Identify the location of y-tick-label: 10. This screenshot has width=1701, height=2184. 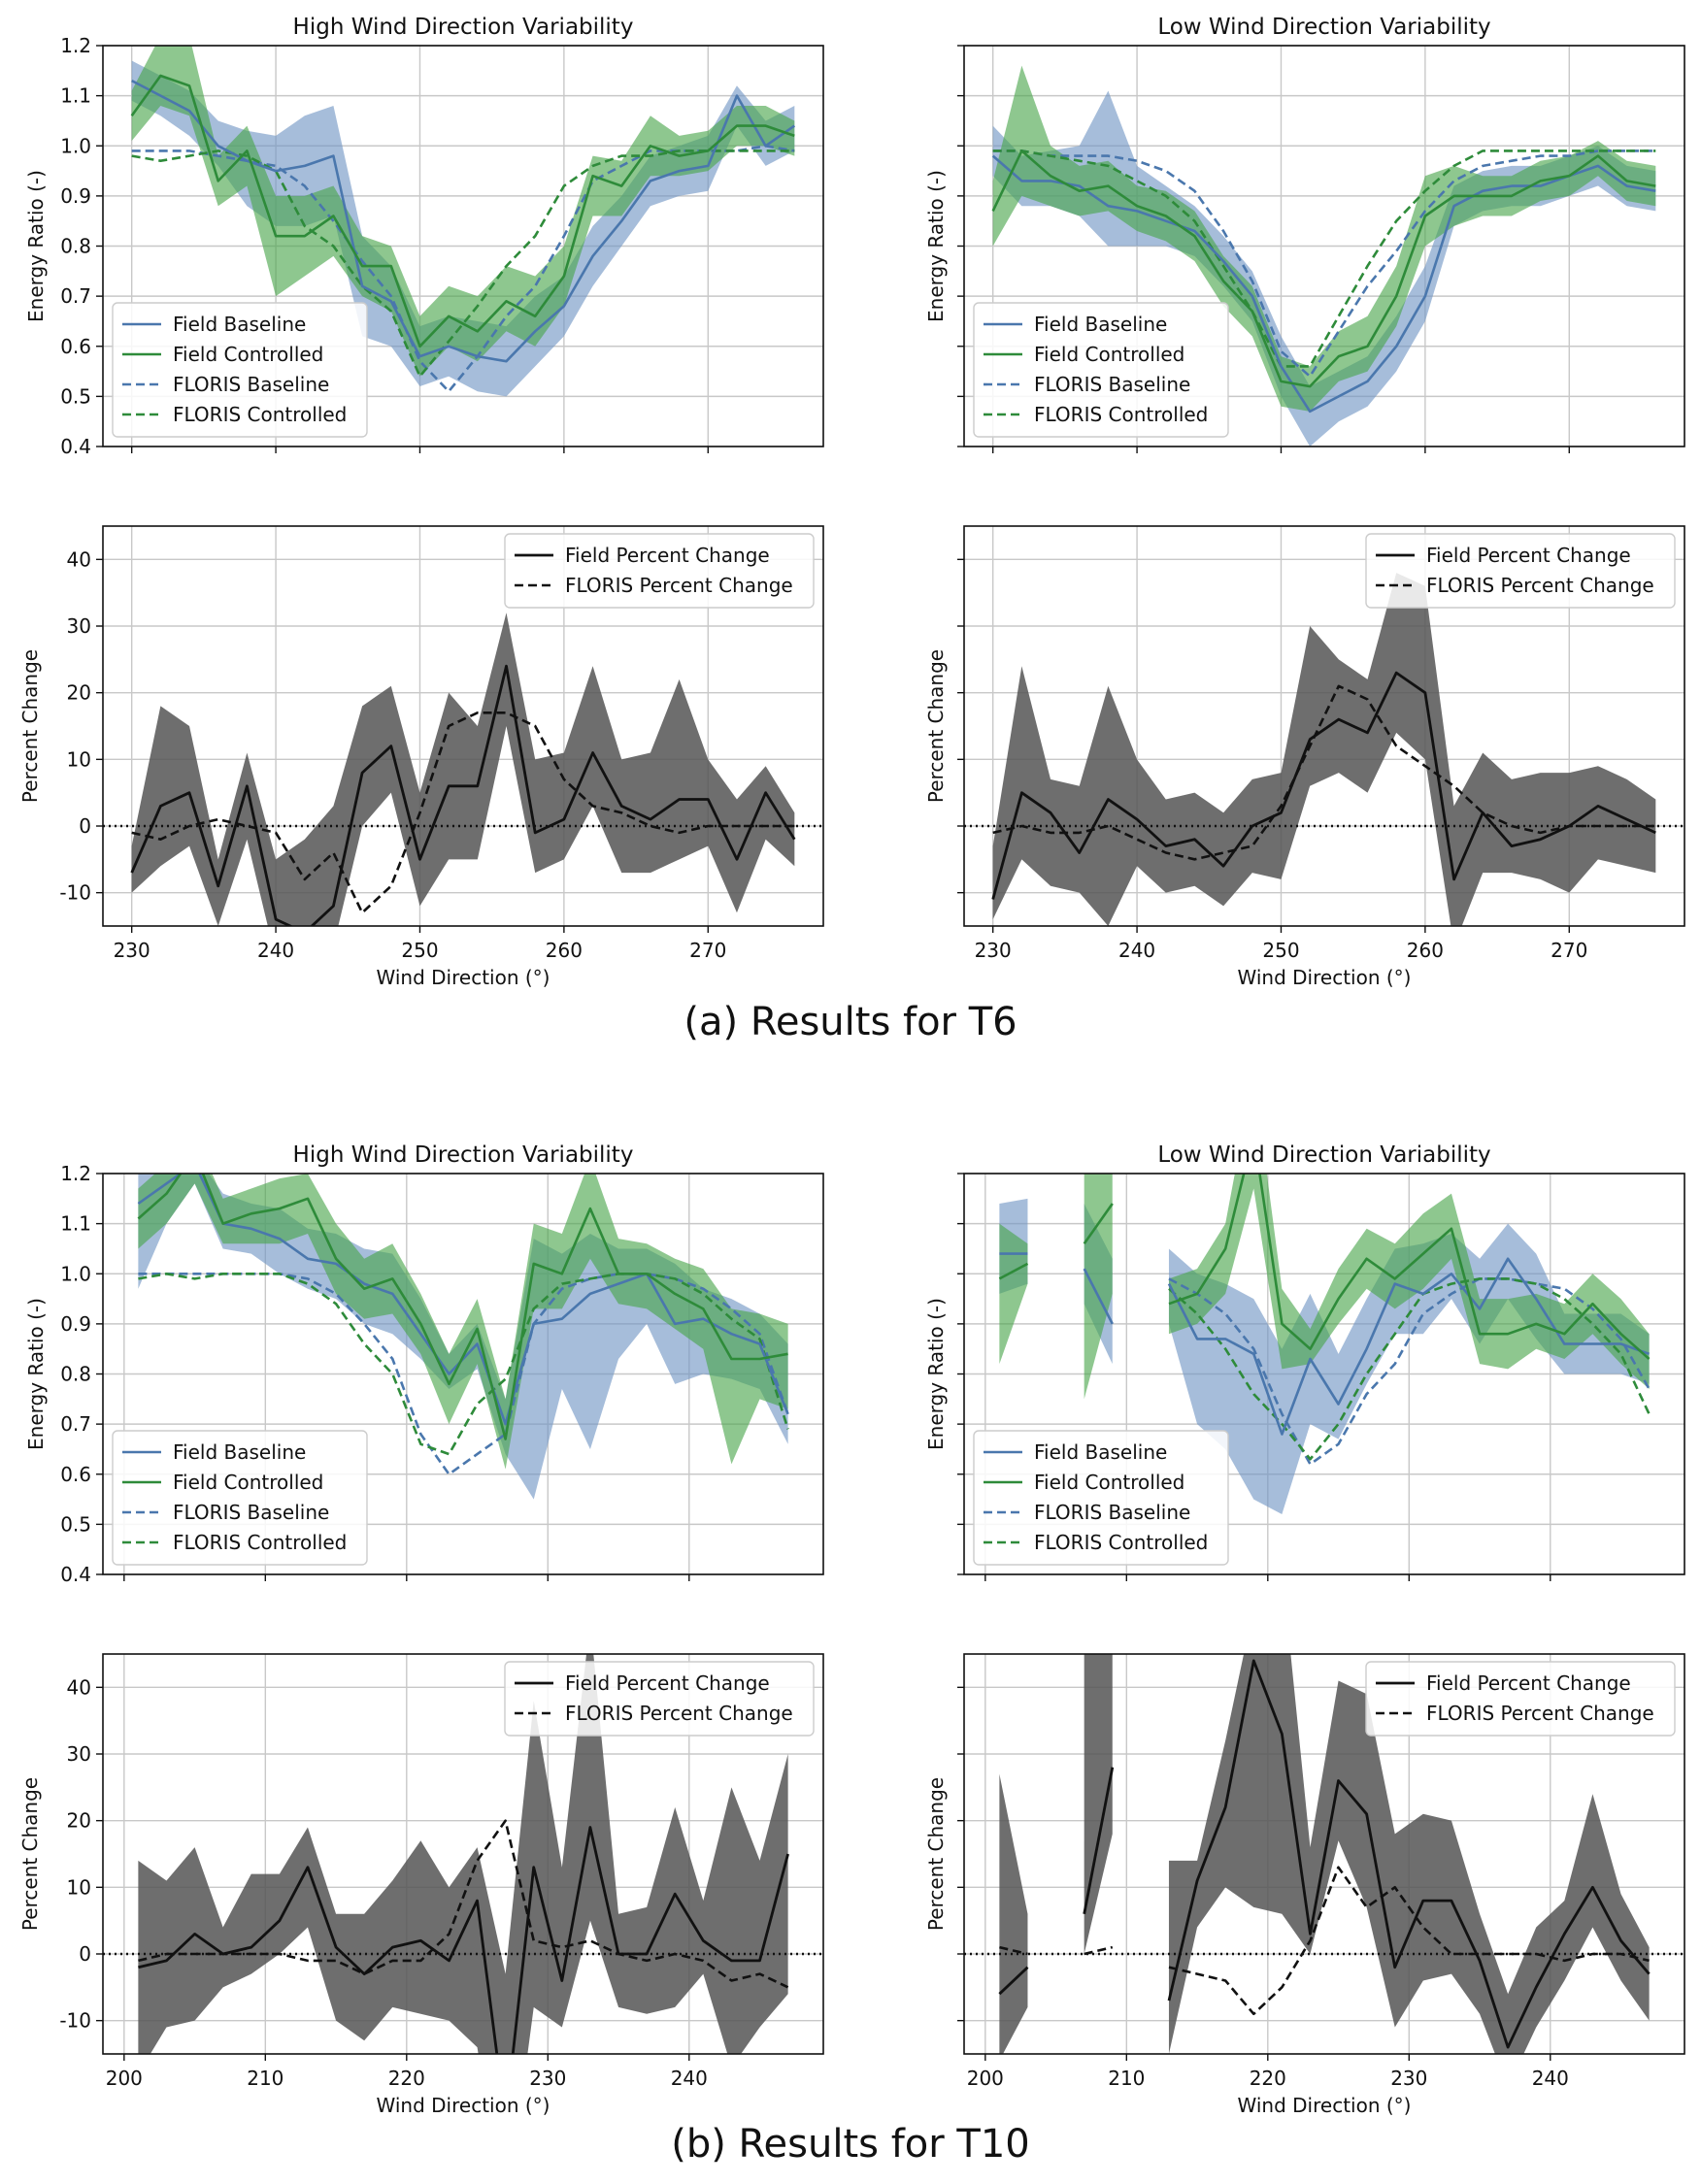
(79, 1887).